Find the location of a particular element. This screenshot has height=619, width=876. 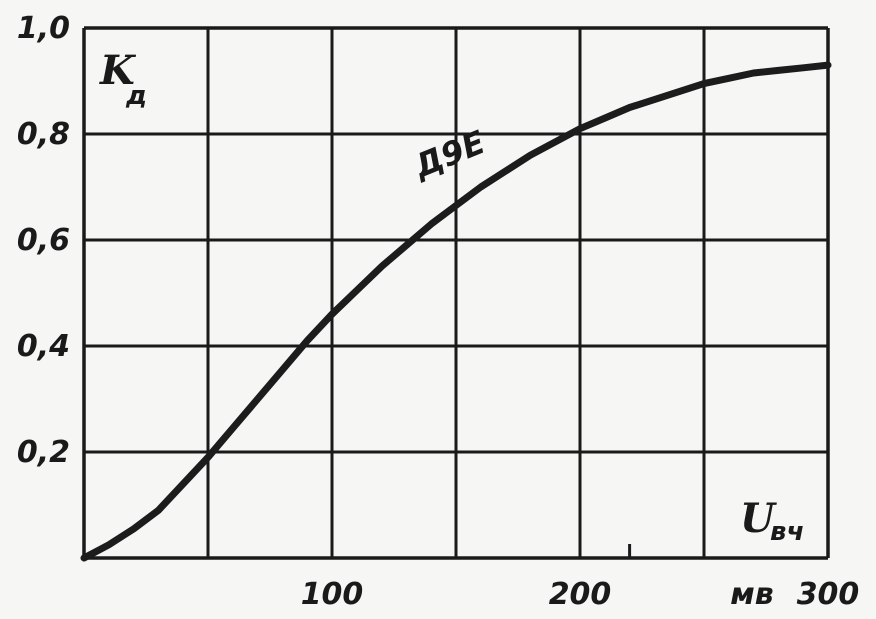

y-tick-label: 0,8 is located at coordinates (43, 134).